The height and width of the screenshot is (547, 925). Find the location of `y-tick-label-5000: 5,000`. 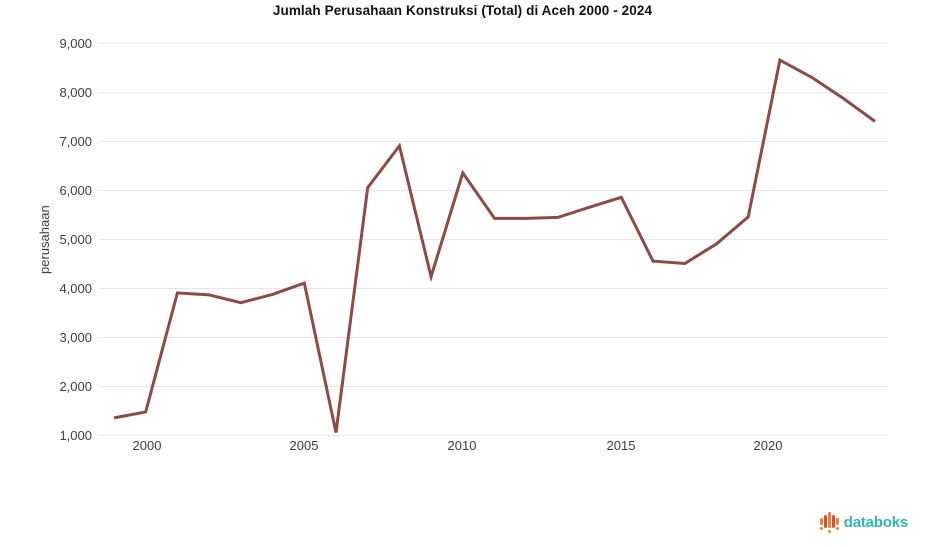

y-tick-label-5000: 5,000 is located at coordinates (75, 239).